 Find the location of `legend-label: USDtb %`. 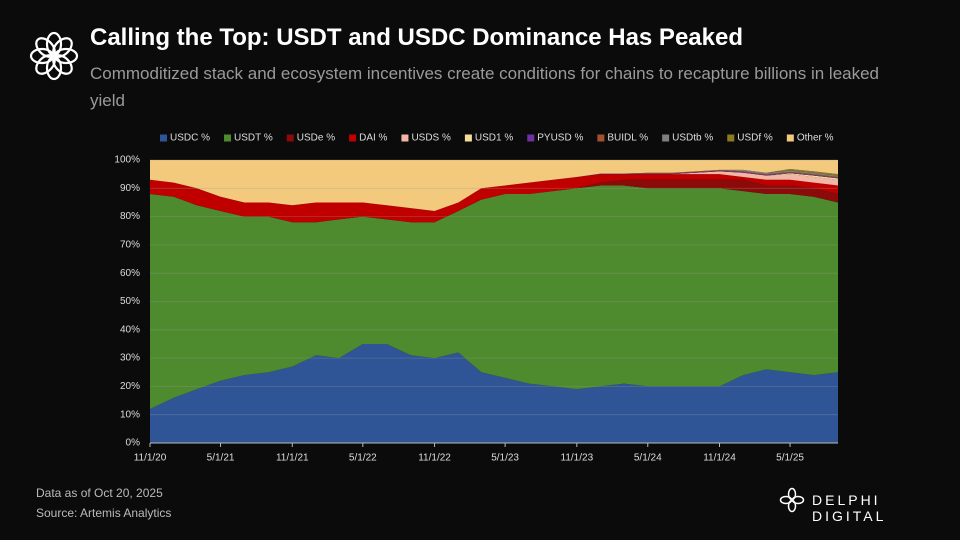

legend-label: USDtb % is located at coordinates (692, 138).